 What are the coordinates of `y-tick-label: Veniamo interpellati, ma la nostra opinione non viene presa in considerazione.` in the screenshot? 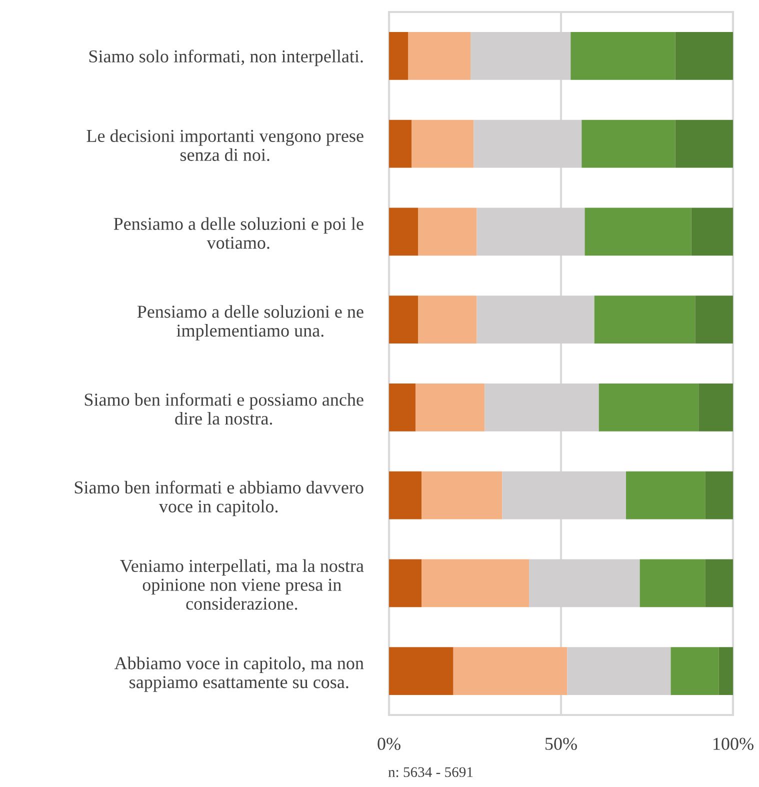 It's located at (242, 584).